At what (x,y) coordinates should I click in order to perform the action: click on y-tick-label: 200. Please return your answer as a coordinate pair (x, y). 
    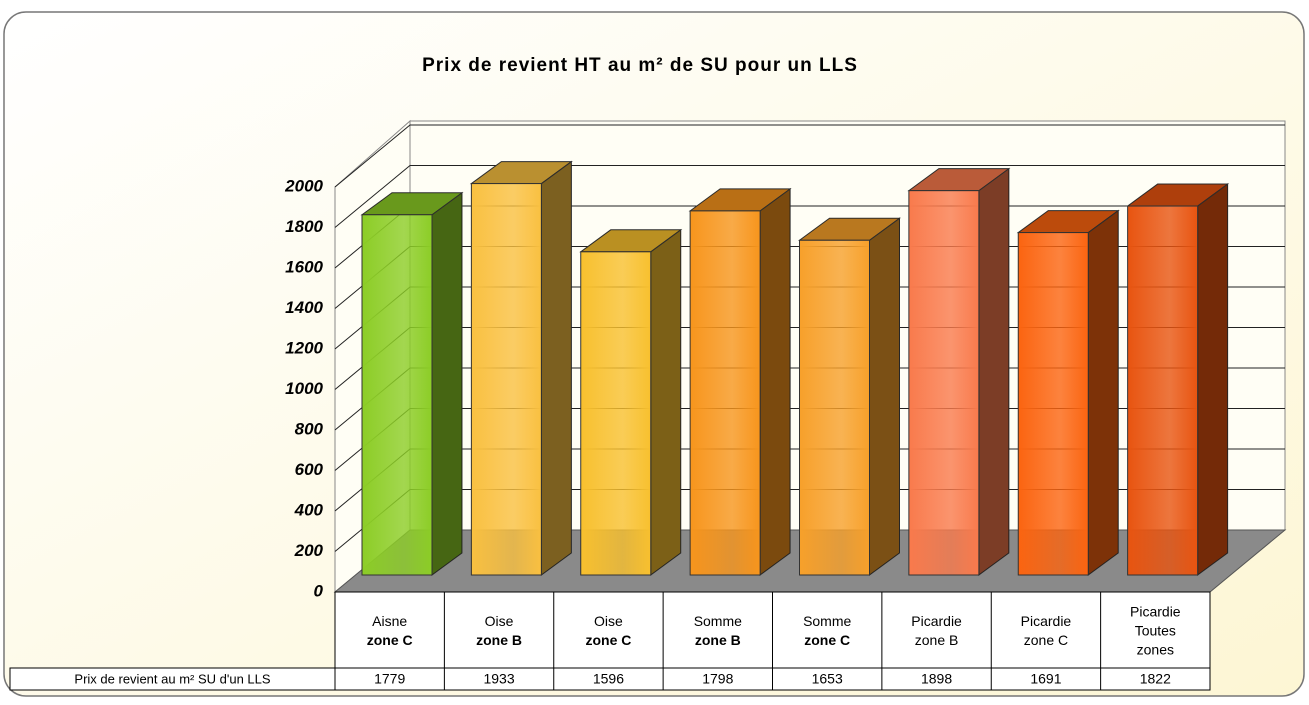
    Looking at the image, I should click on (309, 550).